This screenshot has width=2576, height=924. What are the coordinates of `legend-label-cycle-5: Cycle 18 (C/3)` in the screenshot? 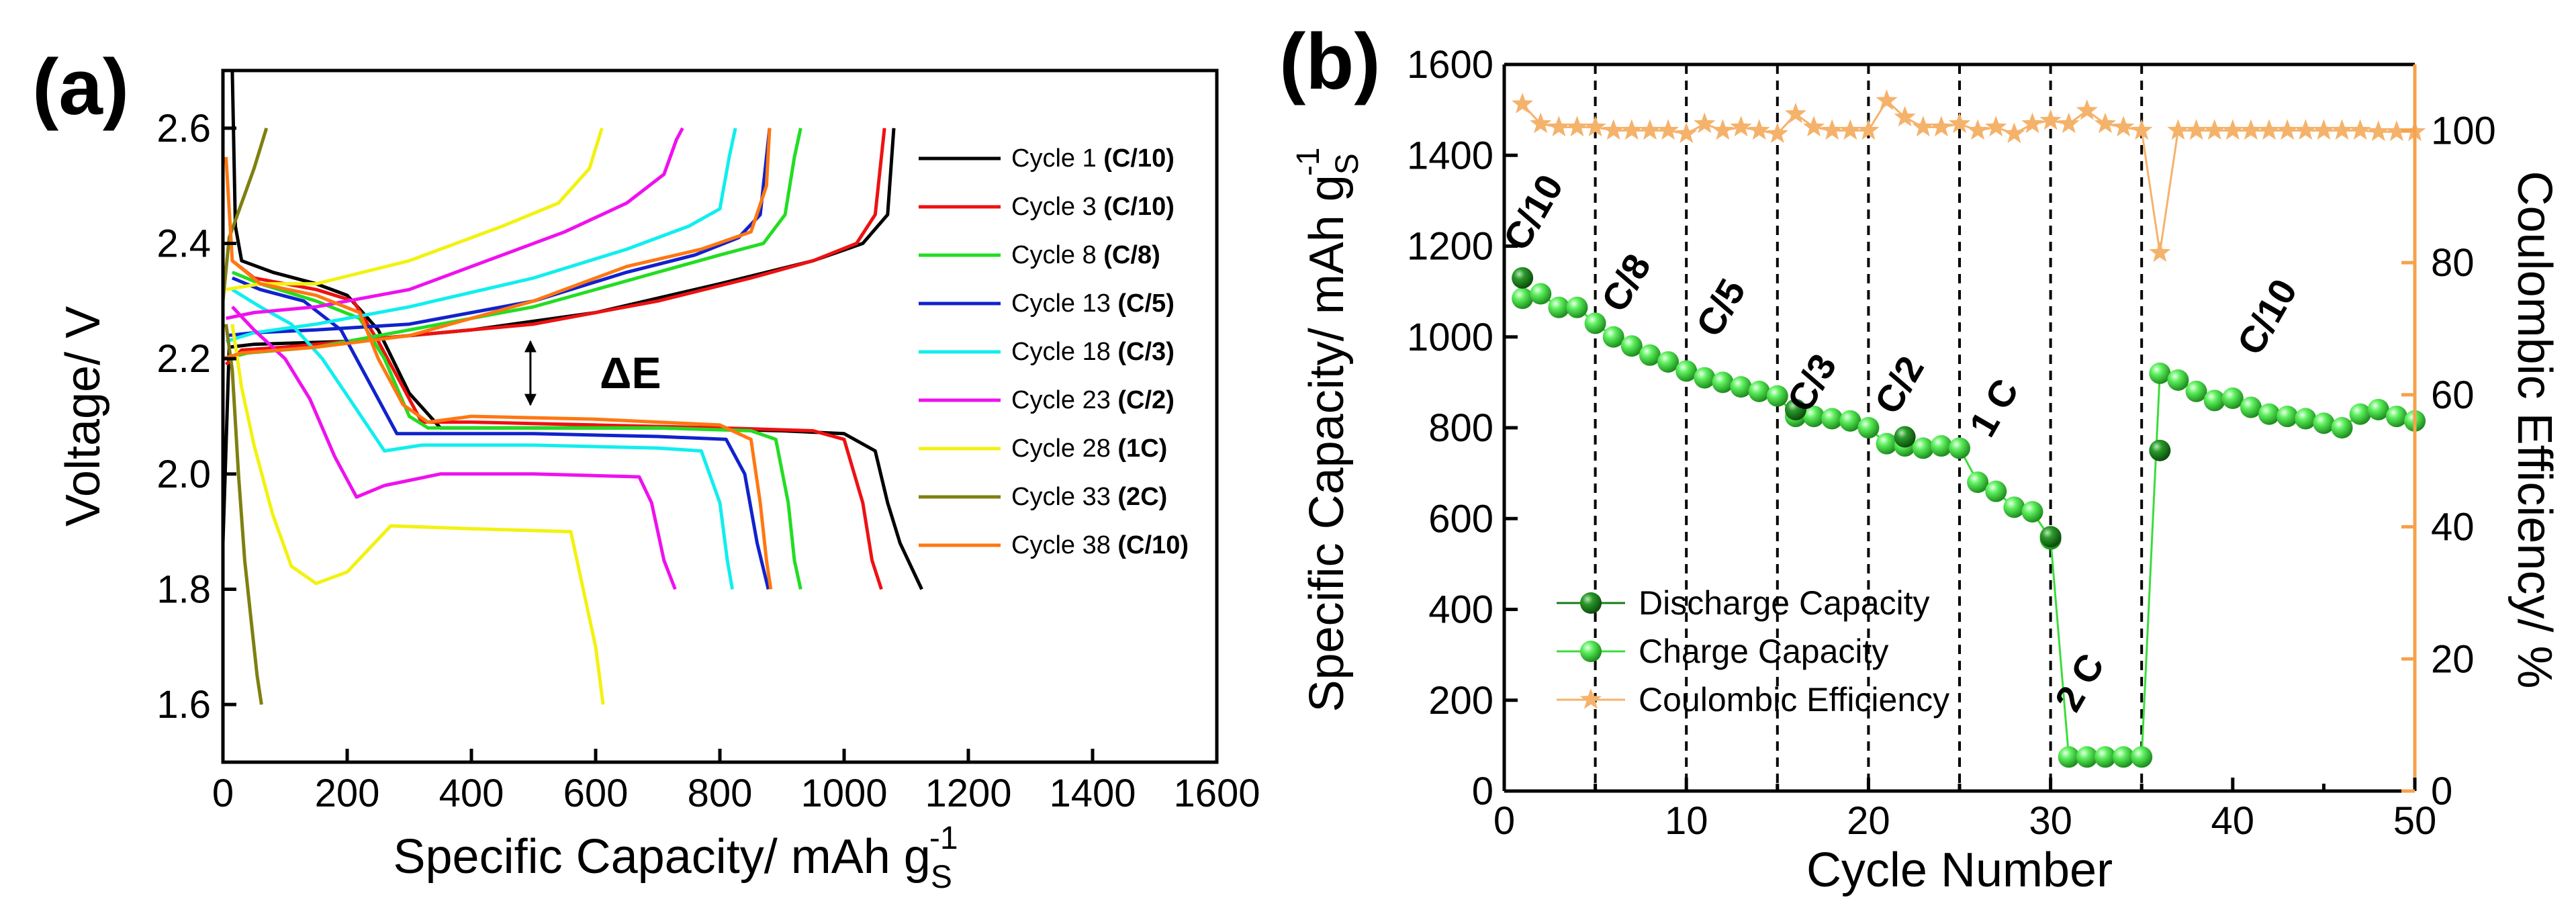 It's located at (1093, 352).